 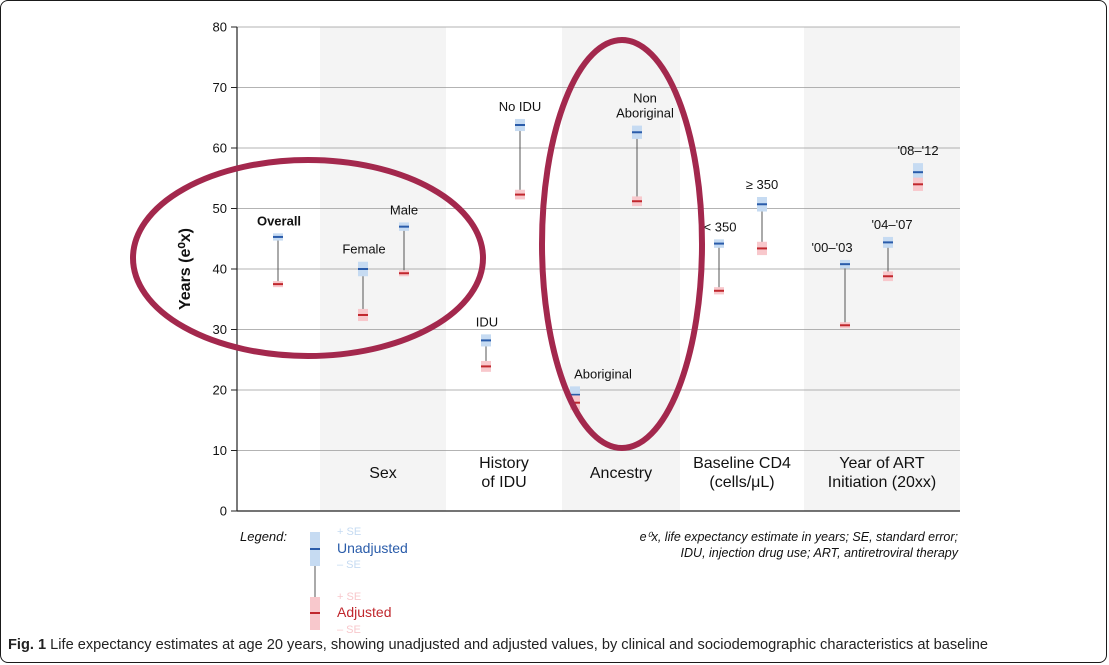 I want to click on y-tick-label: 80, so click(x=220, y=27).